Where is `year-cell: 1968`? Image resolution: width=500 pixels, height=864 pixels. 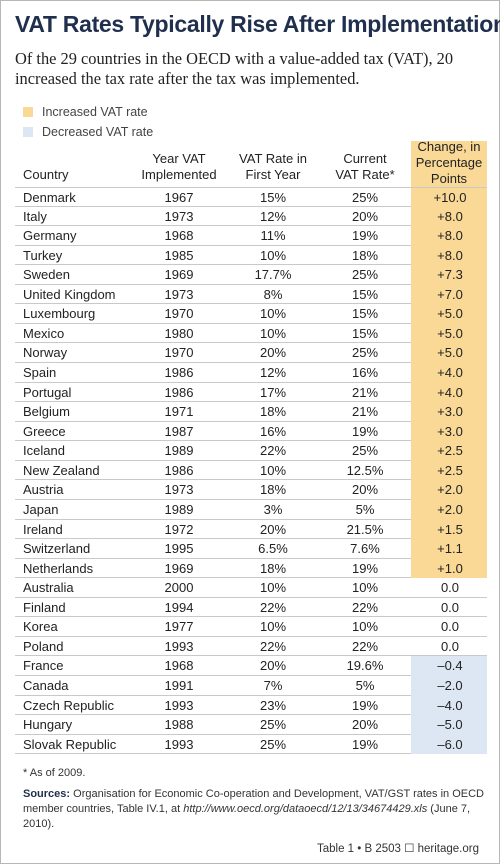
year-cell: 1968 is located at coordinates (179, 236).